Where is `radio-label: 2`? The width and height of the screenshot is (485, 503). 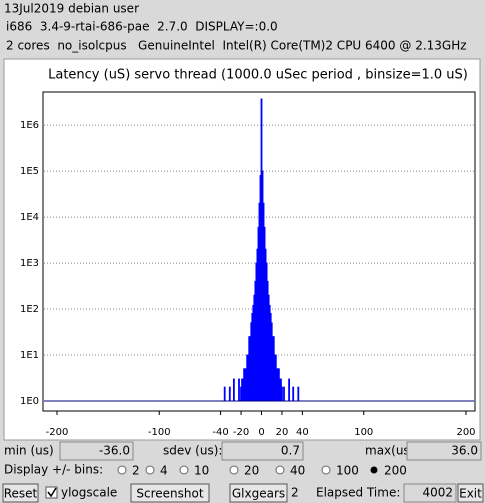
radio-label: 2 is located at coordinates (136, 471).